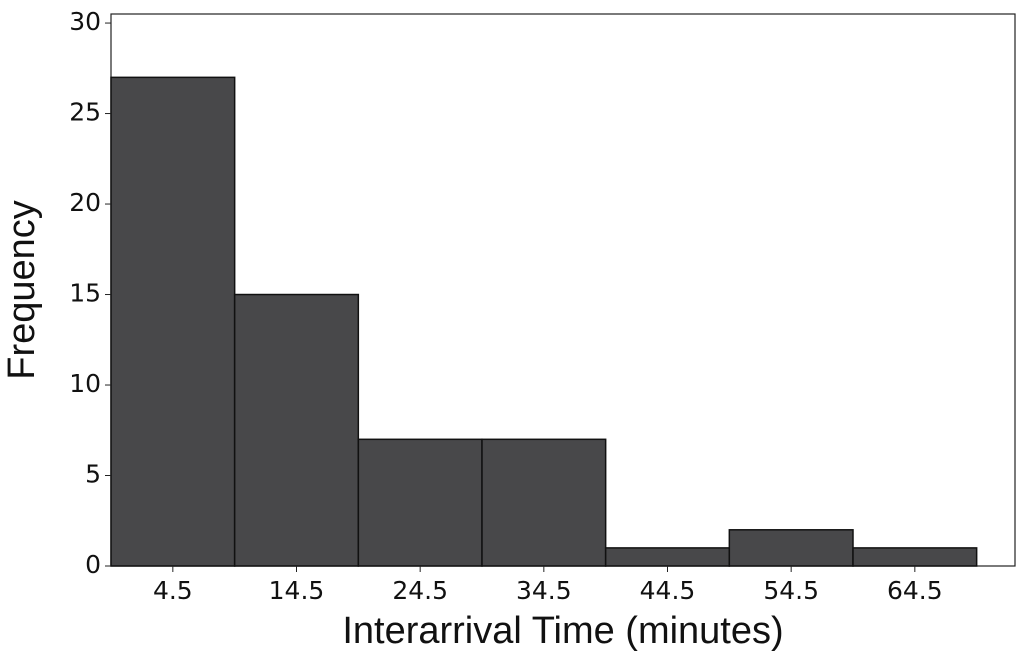 Image resolution: width=1025 pixels, height=659 pixels. I want to click on x-tick-label: 44.5, so click(668, 590).